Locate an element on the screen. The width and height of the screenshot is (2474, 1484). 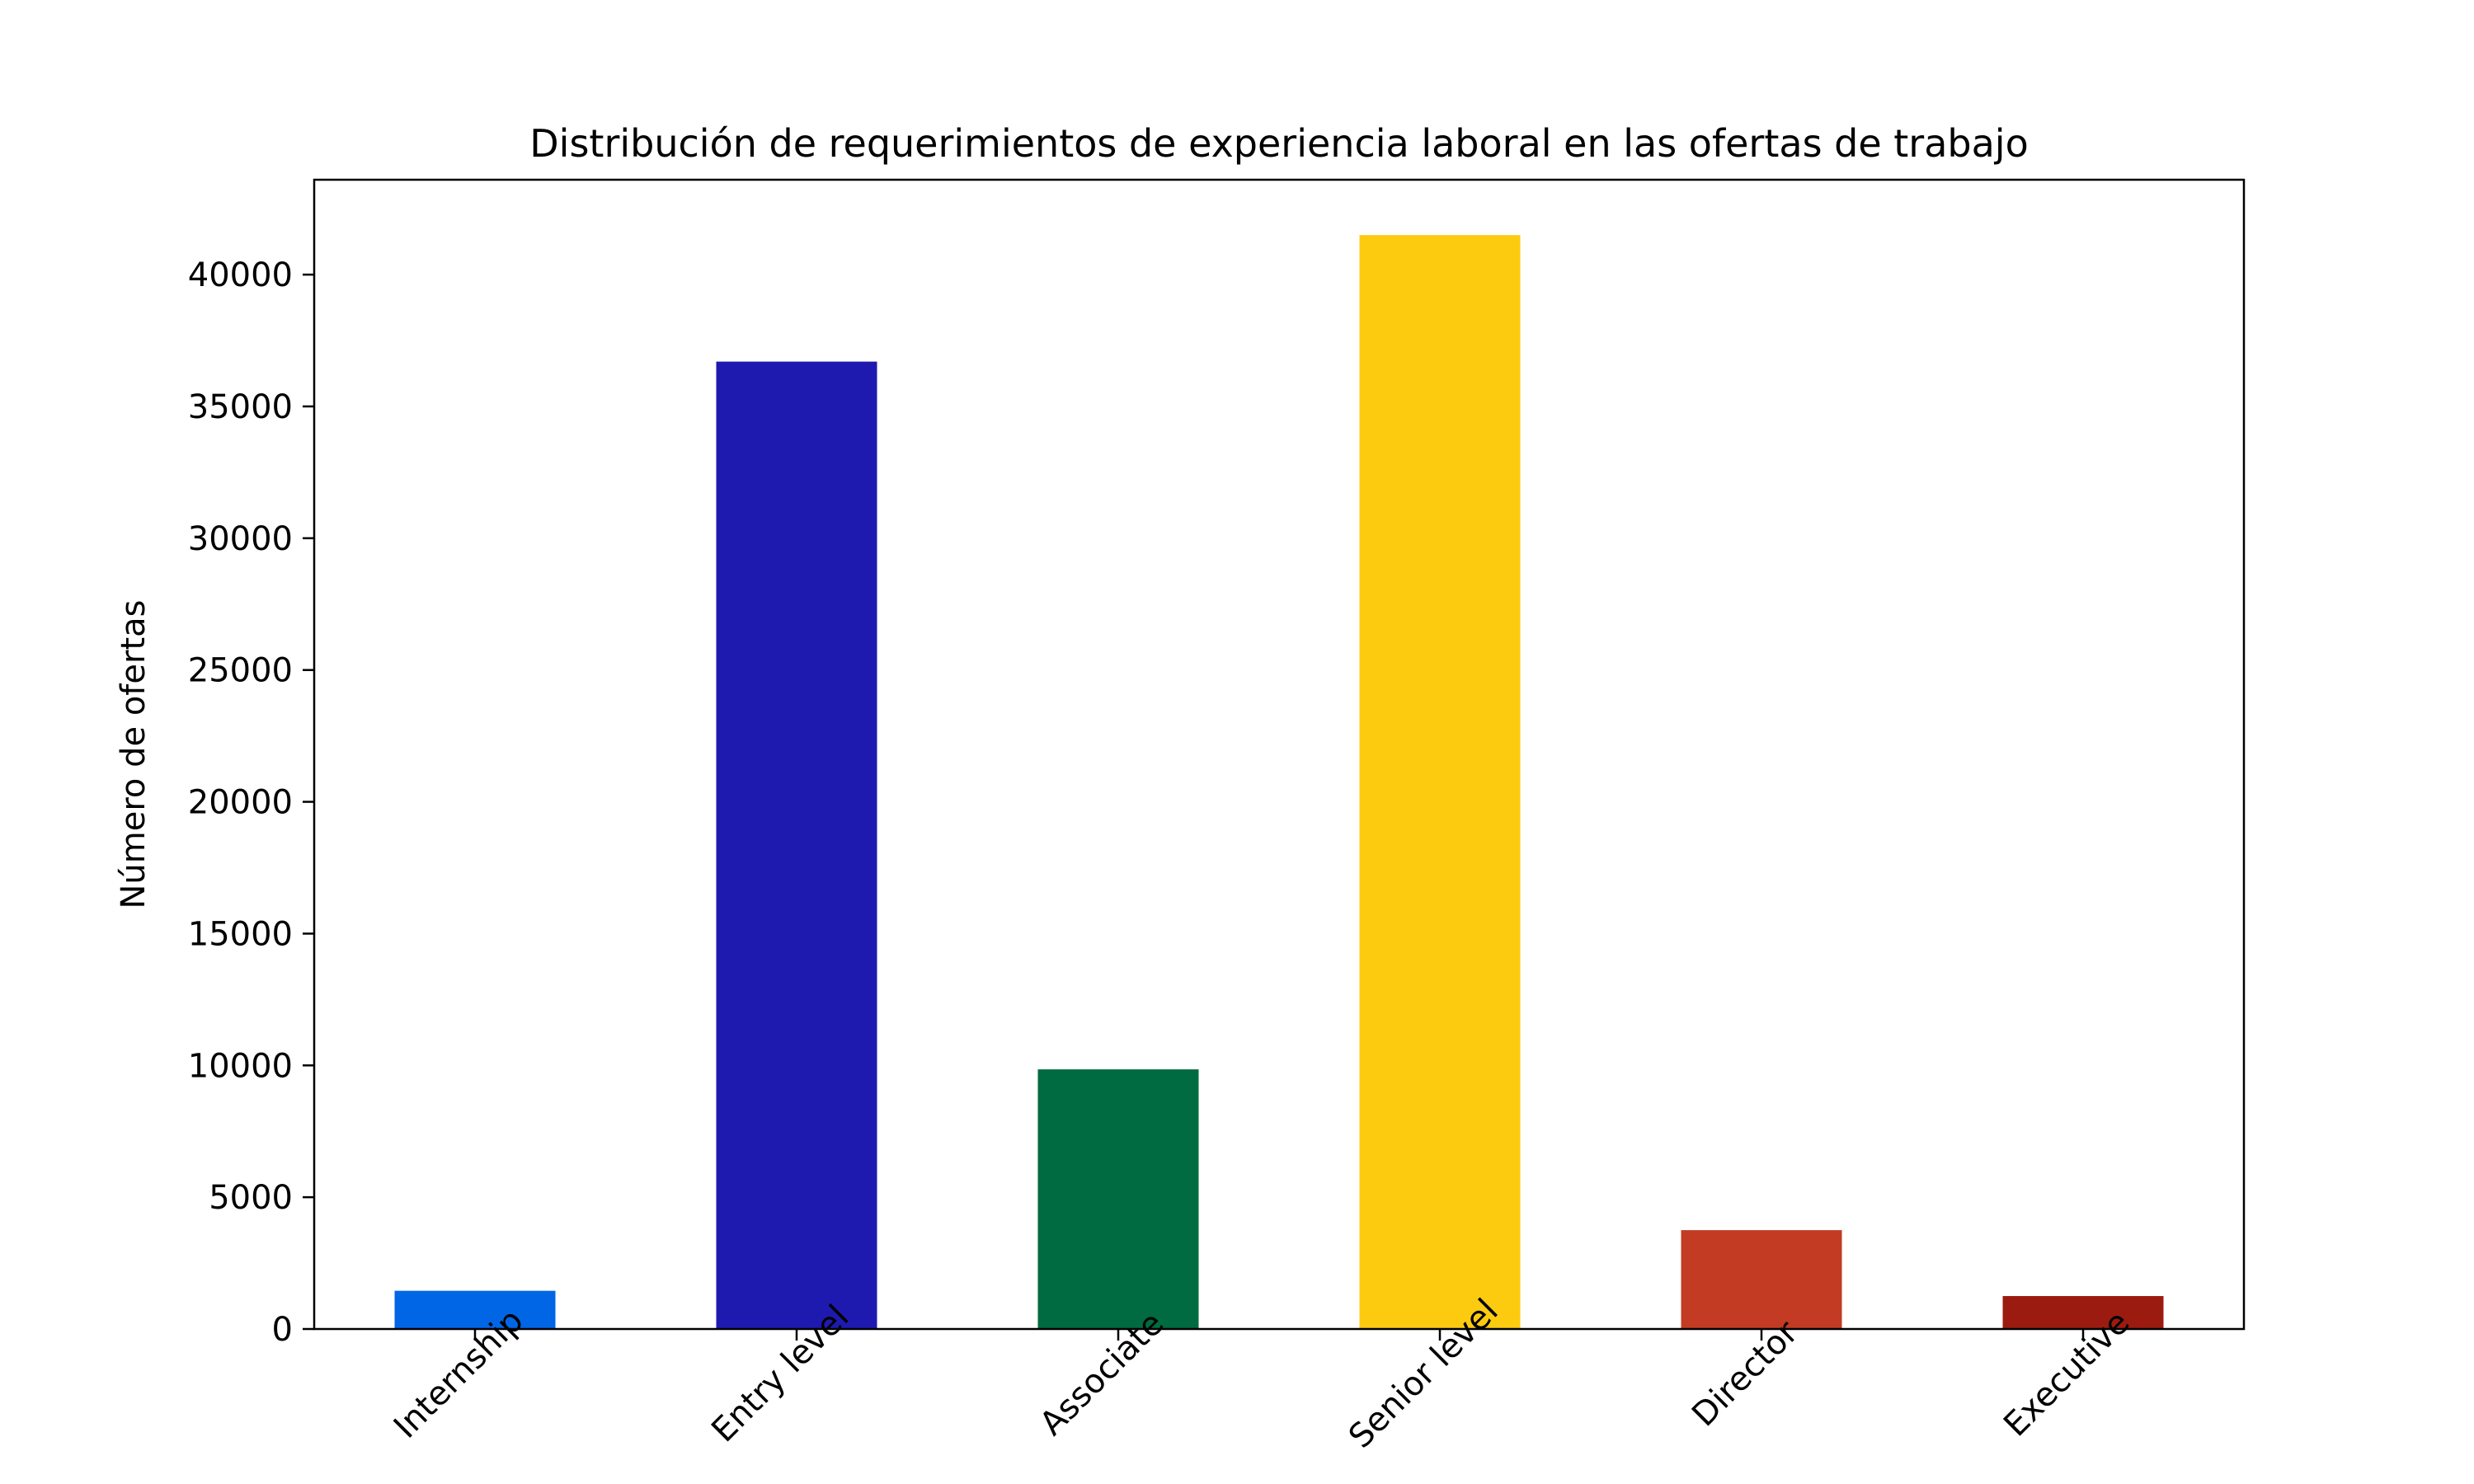
bar-senior-level is located at coordinates (1440, 782).